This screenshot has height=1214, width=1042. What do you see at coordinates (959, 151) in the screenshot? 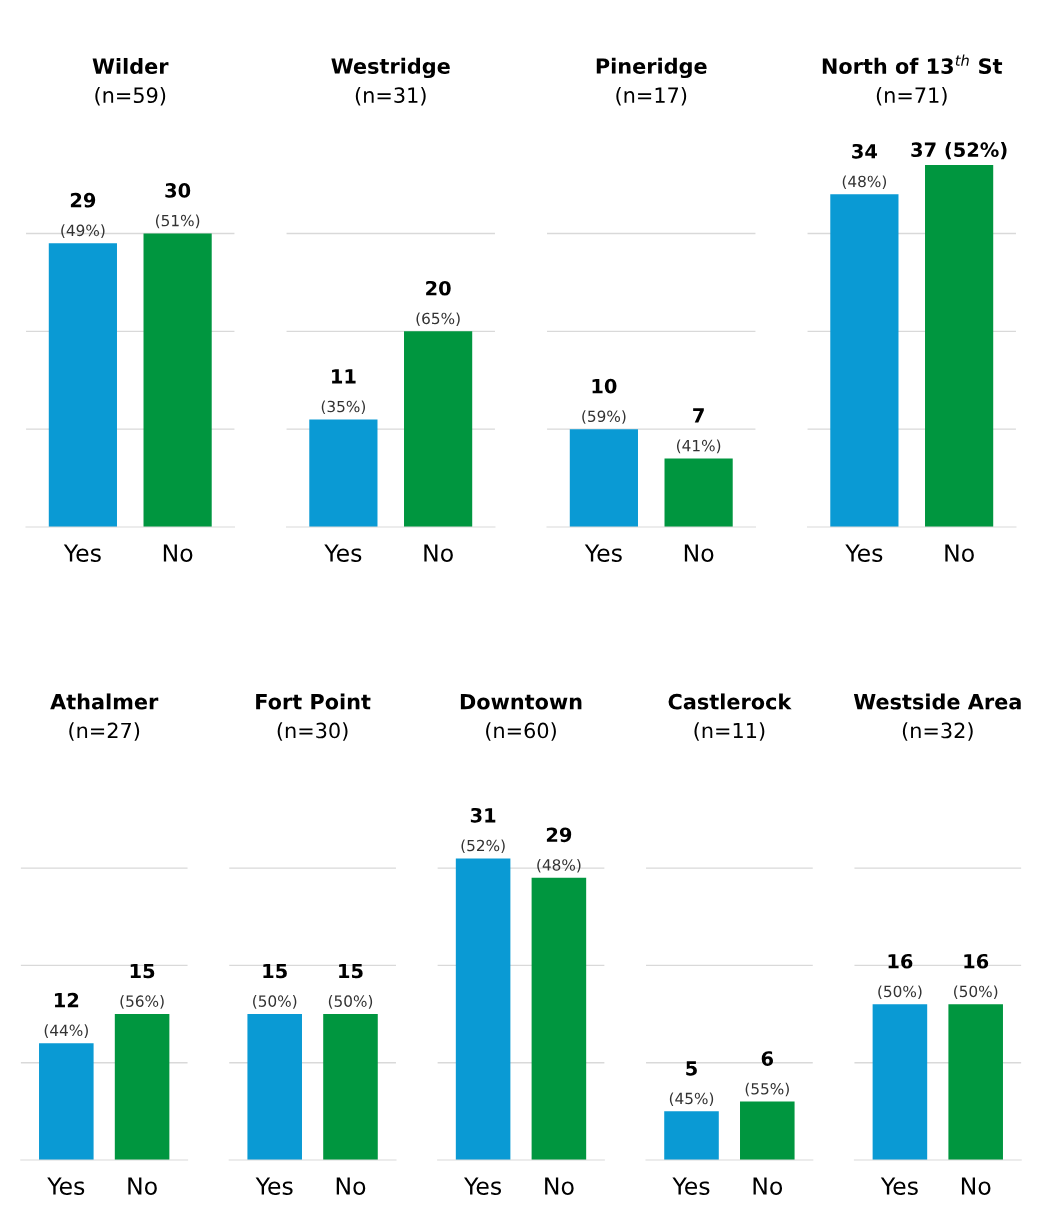
I see `data-label: 37 (52%)` at bounding box center [959, 151].